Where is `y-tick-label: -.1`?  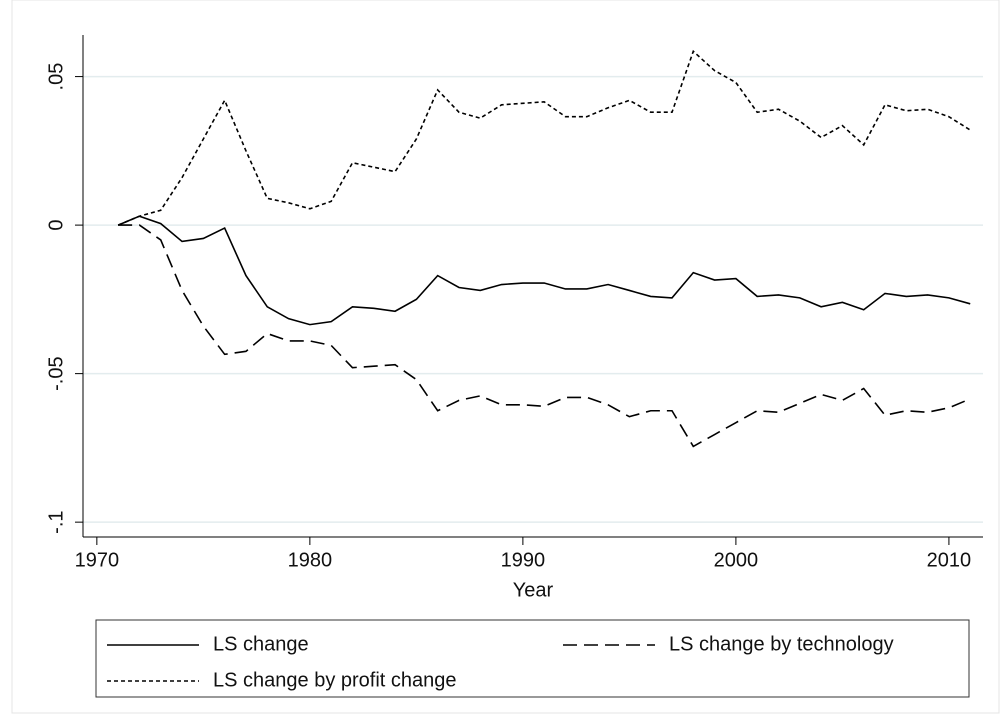
y-tick-label: -.1 is located at coordinates (56, 521).